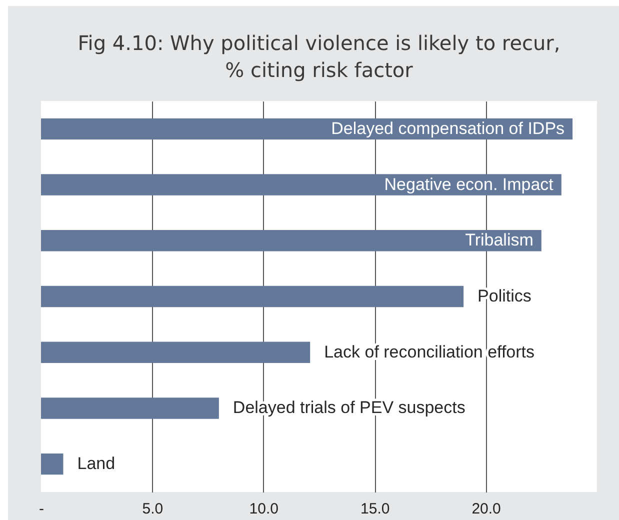 The image size is (619, 520). I want to click on y-tick-label: Land, so click(96, 464).